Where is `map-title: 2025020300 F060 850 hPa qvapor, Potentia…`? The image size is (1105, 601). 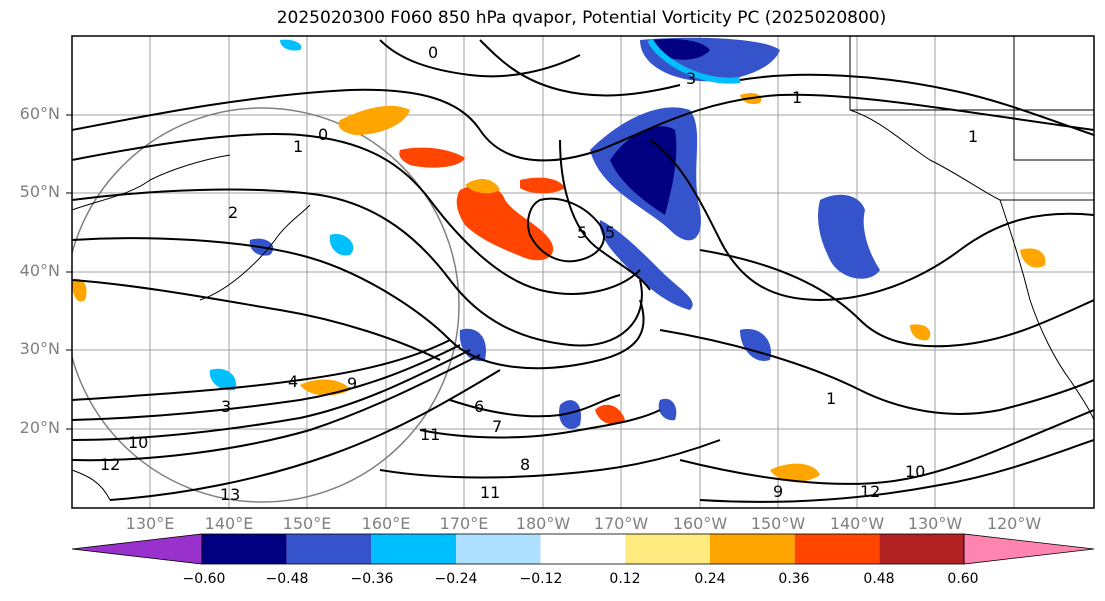
map-title: 2025020300 F060 850 hPa qvapor, Potentia… is located at coordinates (581, 18).